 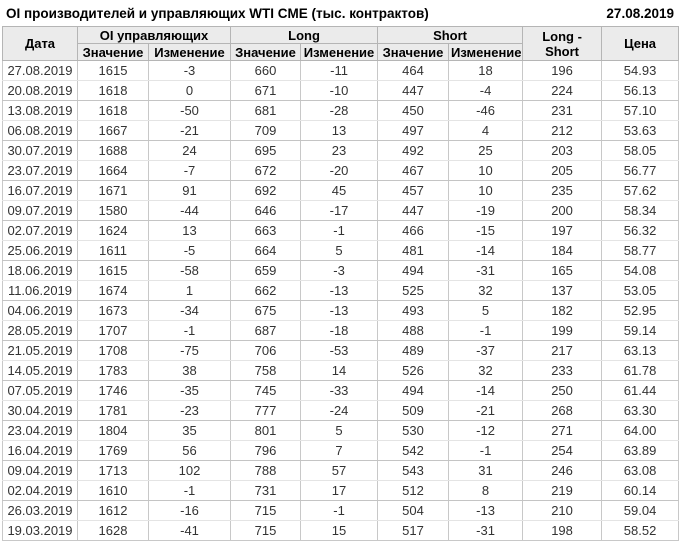 I want to click on long-short-cell: 210, so click(x=562, y=510).